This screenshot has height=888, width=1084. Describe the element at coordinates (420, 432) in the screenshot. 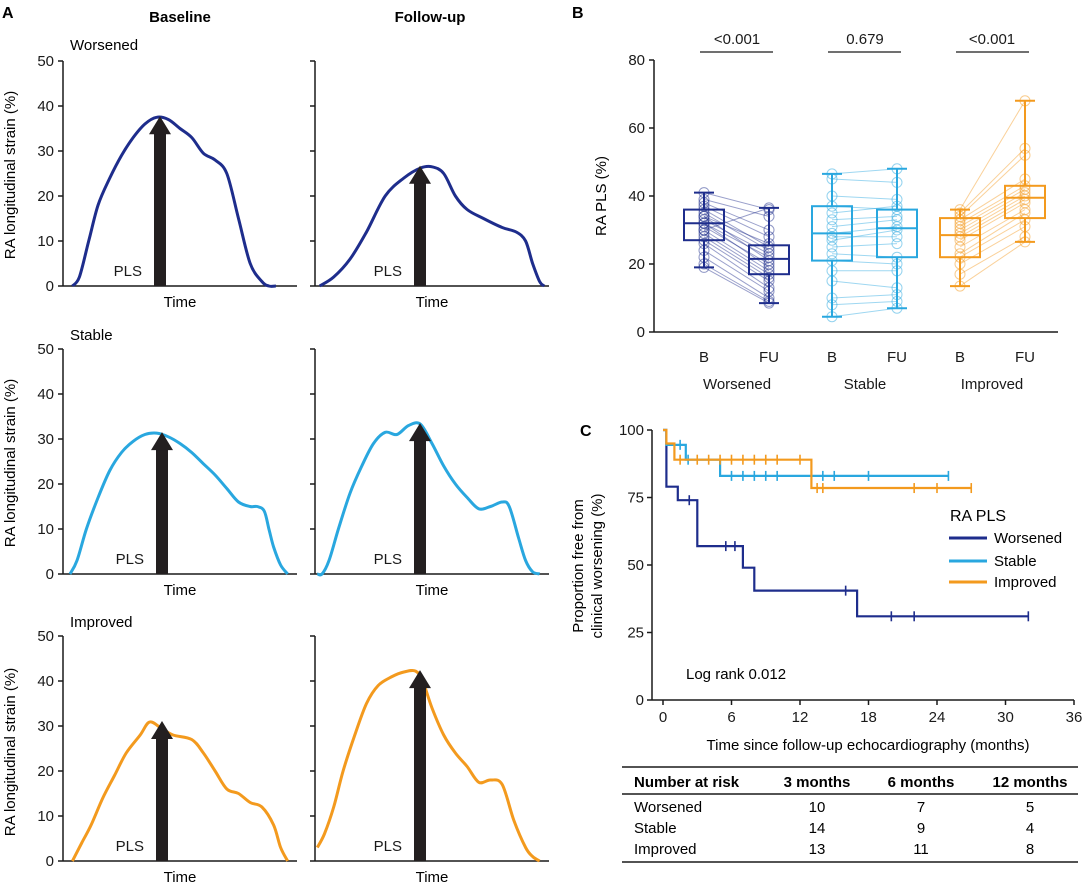

I see `pls-arrow-head-r2-followup` at that location.